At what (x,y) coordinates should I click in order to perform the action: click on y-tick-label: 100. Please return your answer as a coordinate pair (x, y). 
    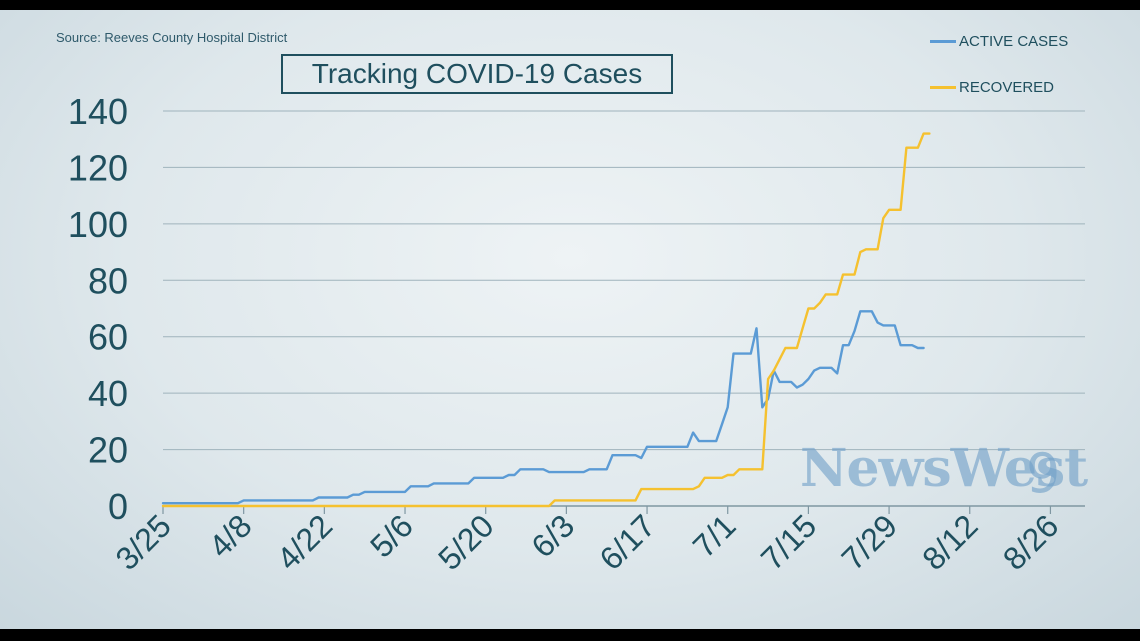
    Looking at the image, I should click on (98, 224).